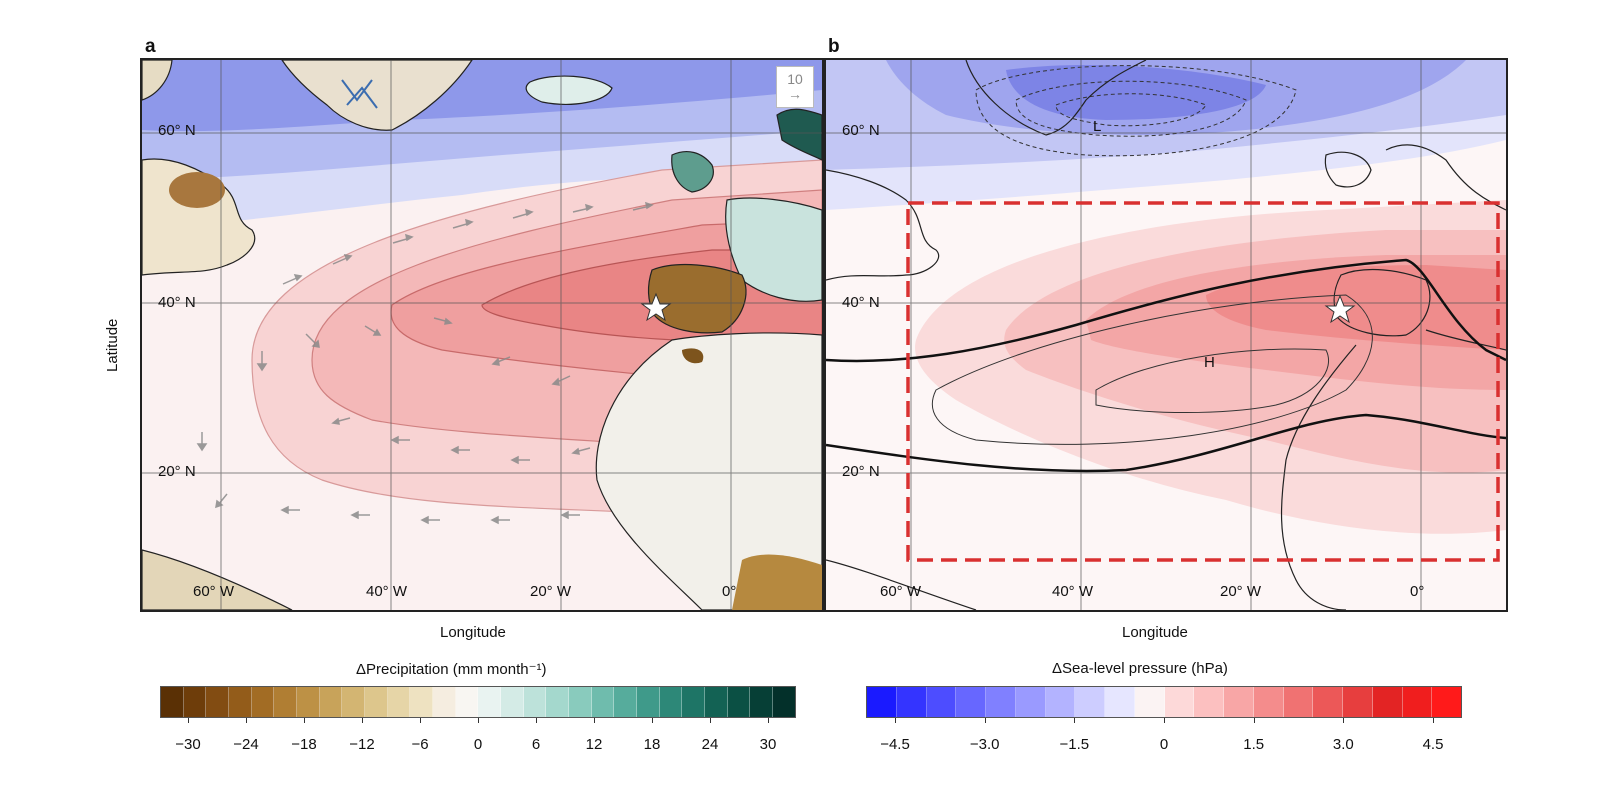 Image resolution: width=1600 pixels, height=800 pixels. I want to click on low-pressure-label: L, so click(1097, 126).